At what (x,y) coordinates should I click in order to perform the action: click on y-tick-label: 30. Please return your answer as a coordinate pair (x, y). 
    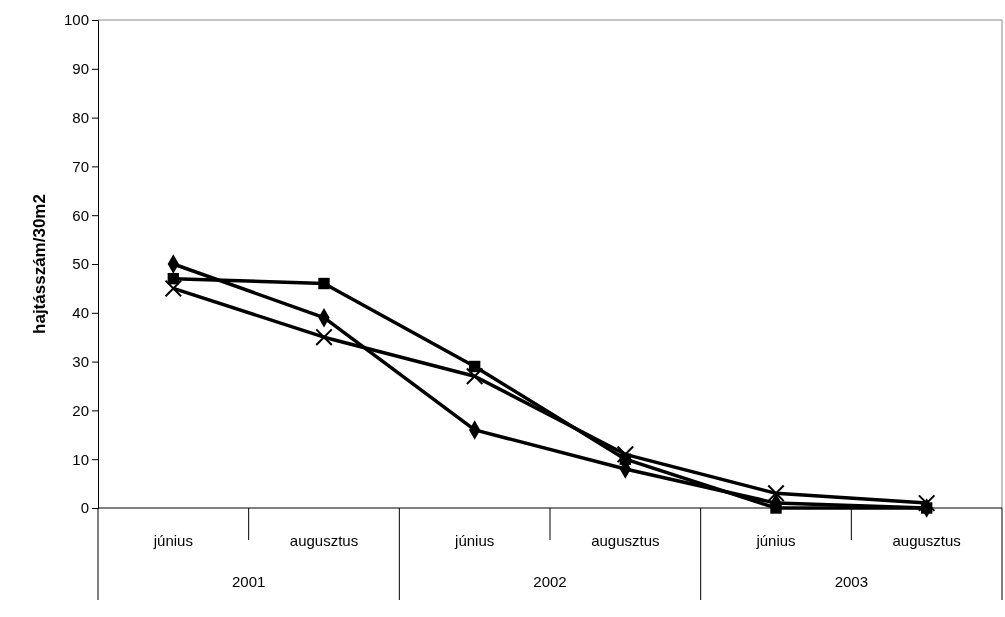
    Looking at the image, I should click on (80, 361).